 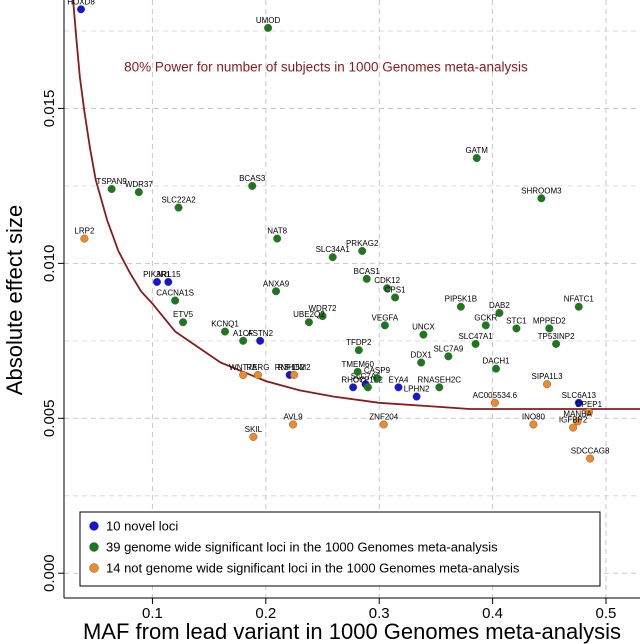 I want to click on point-prkag2, so click(x=362, y=250).